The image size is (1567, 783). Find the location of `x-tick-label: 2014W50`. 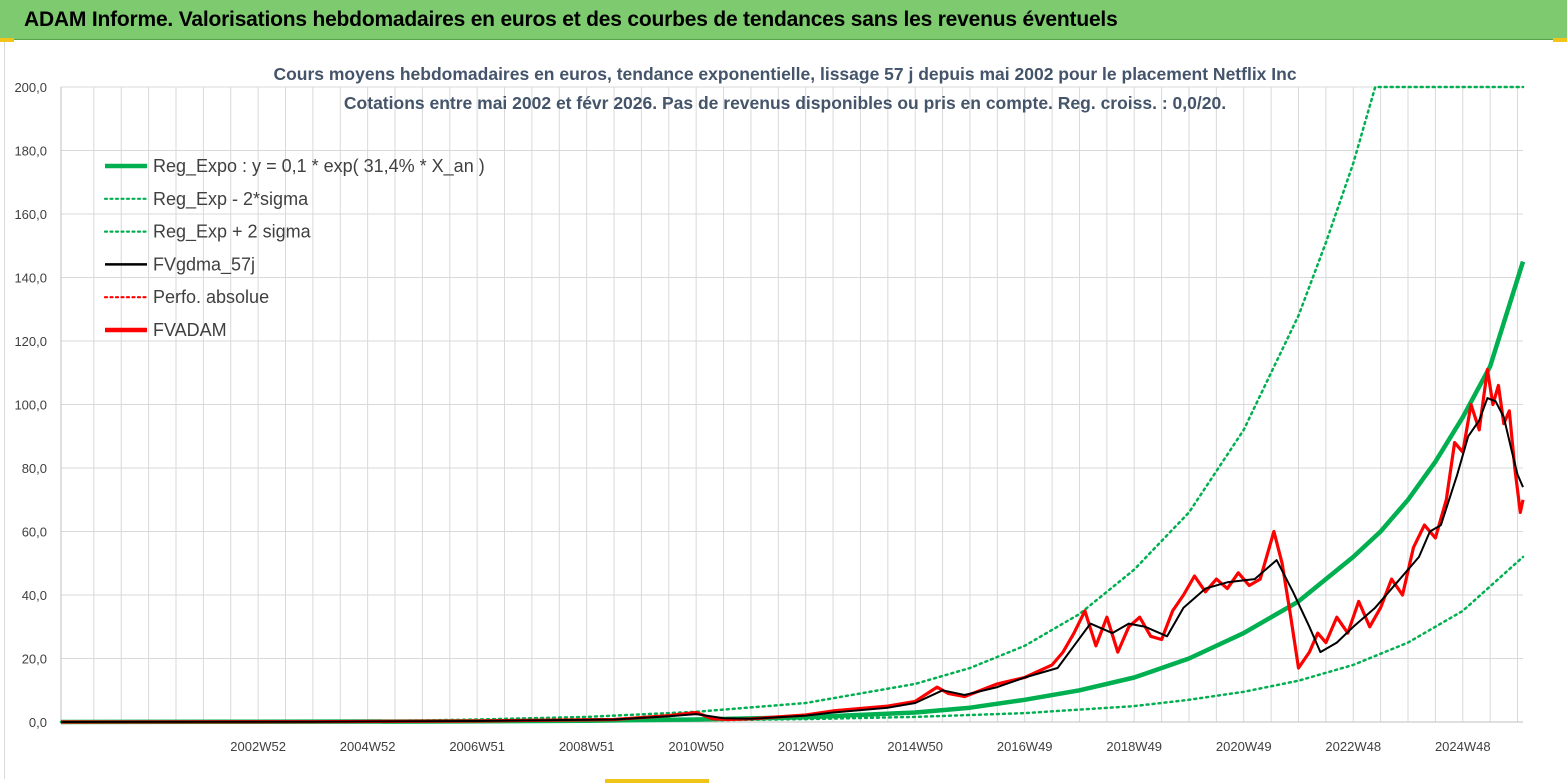

x-tick-label: 2014W50 is located at coordinates (915, 746).